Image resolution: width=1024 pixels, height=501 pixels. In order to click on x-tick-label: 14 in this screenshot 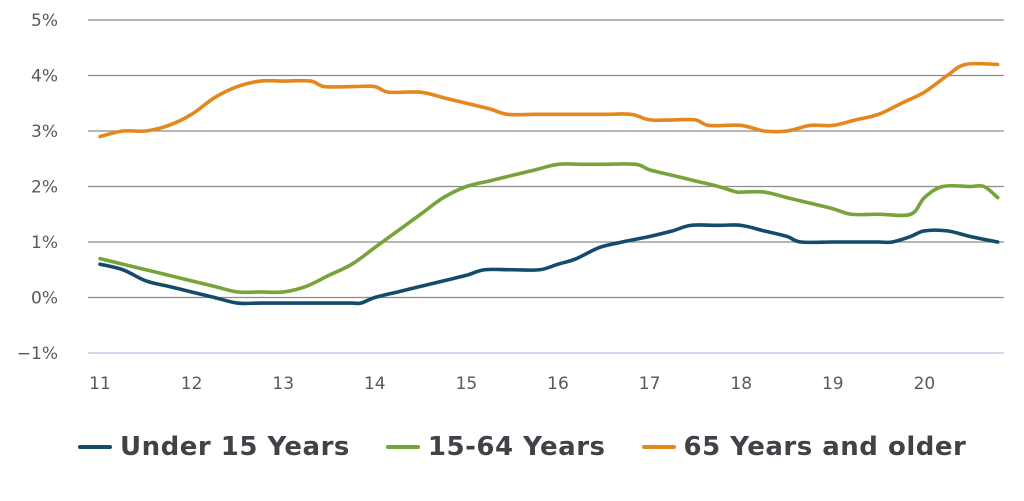, I will do `click(375, 384)`.